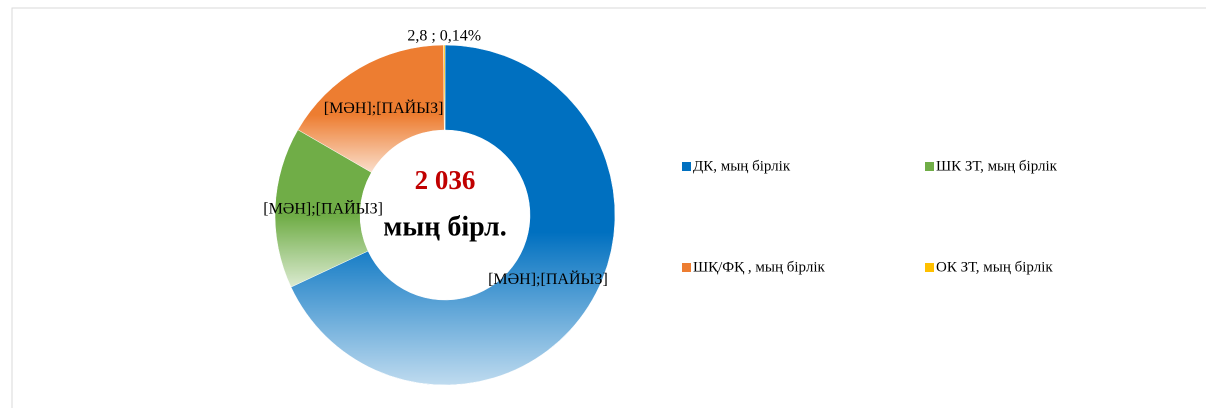 The image size is (1206, 408). What do you see at coordinates (997, 166) in the screenshot?
I see `legend-label: ШК ЗТ, мың бірлік` at bounding box center [997, 166].